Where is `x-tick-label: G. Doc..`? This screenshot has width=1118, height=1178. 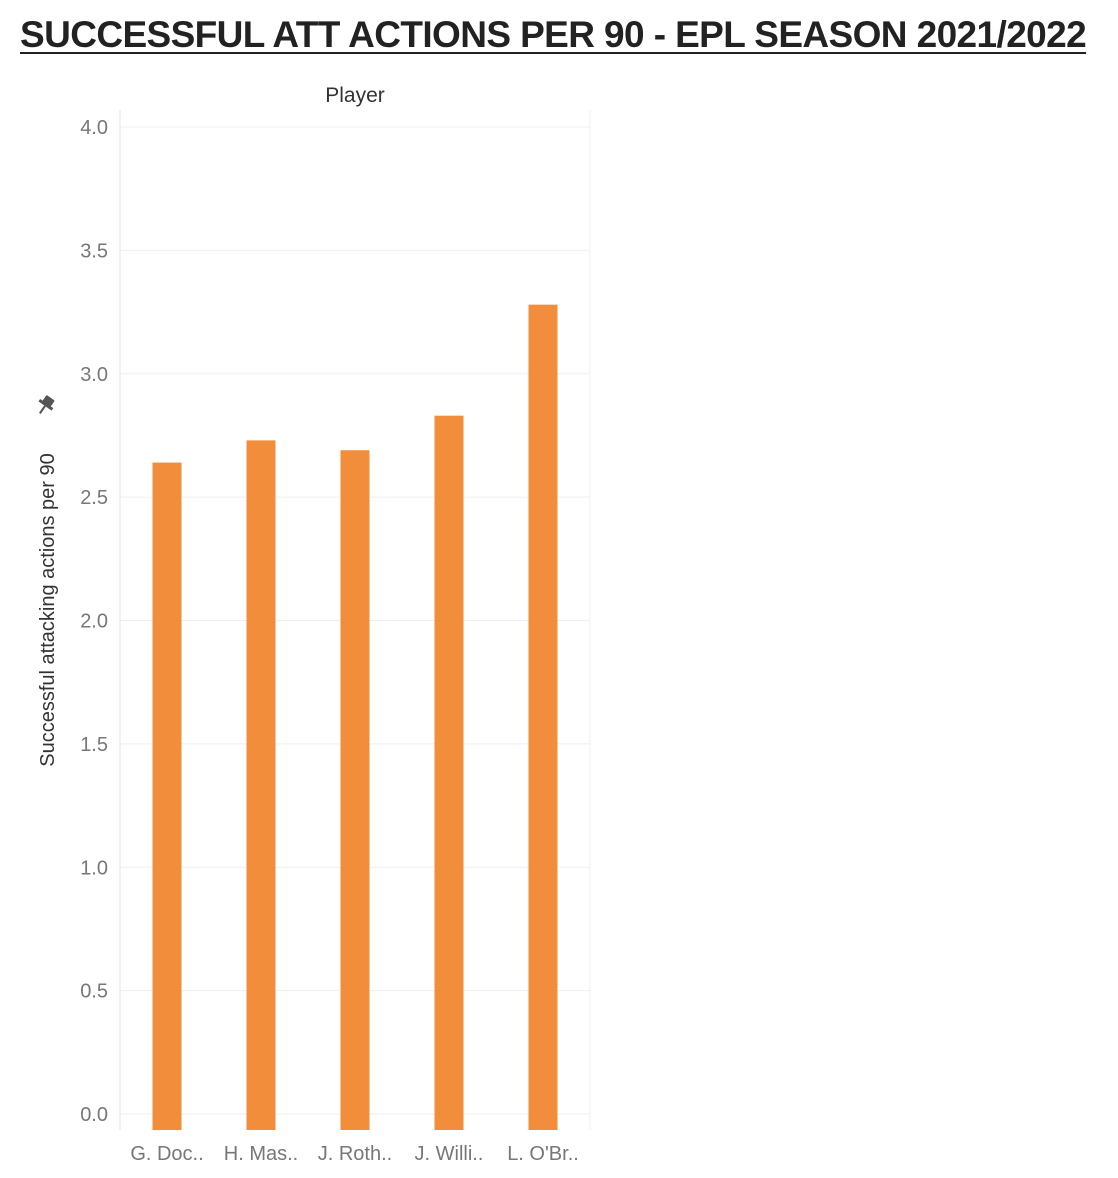 x-tick-label: G. Doc.. is located at coordinates (166, 1154).